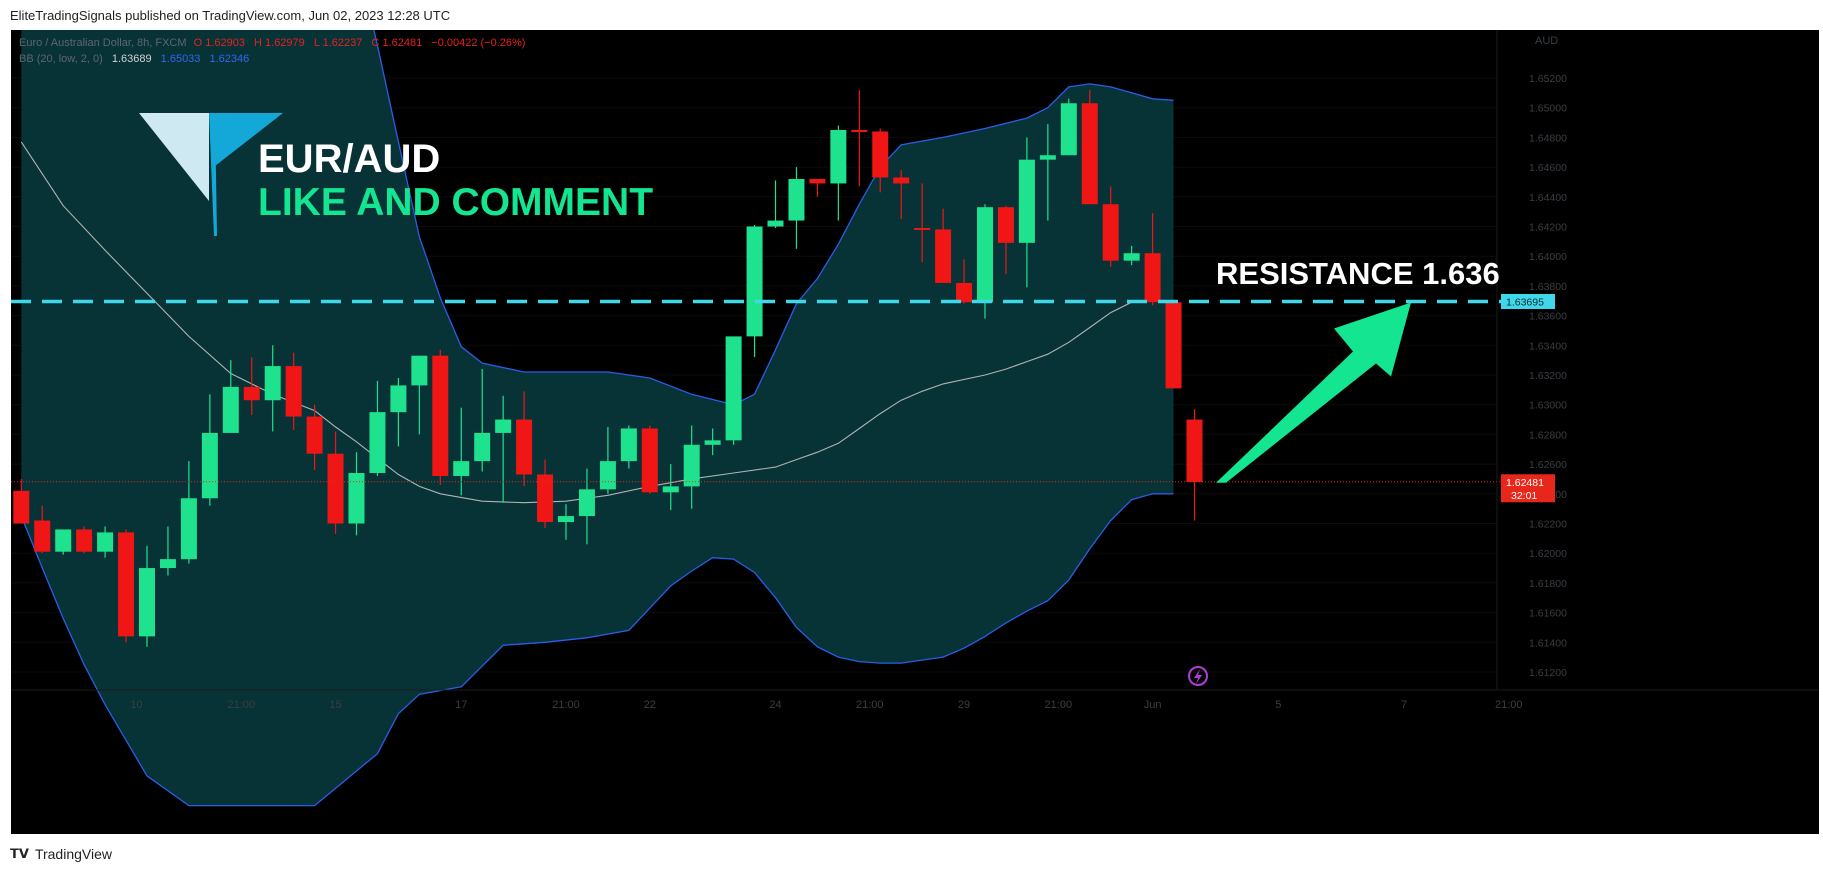  I want to click on price-tick-label: 1.61800, so click(1548, 584).